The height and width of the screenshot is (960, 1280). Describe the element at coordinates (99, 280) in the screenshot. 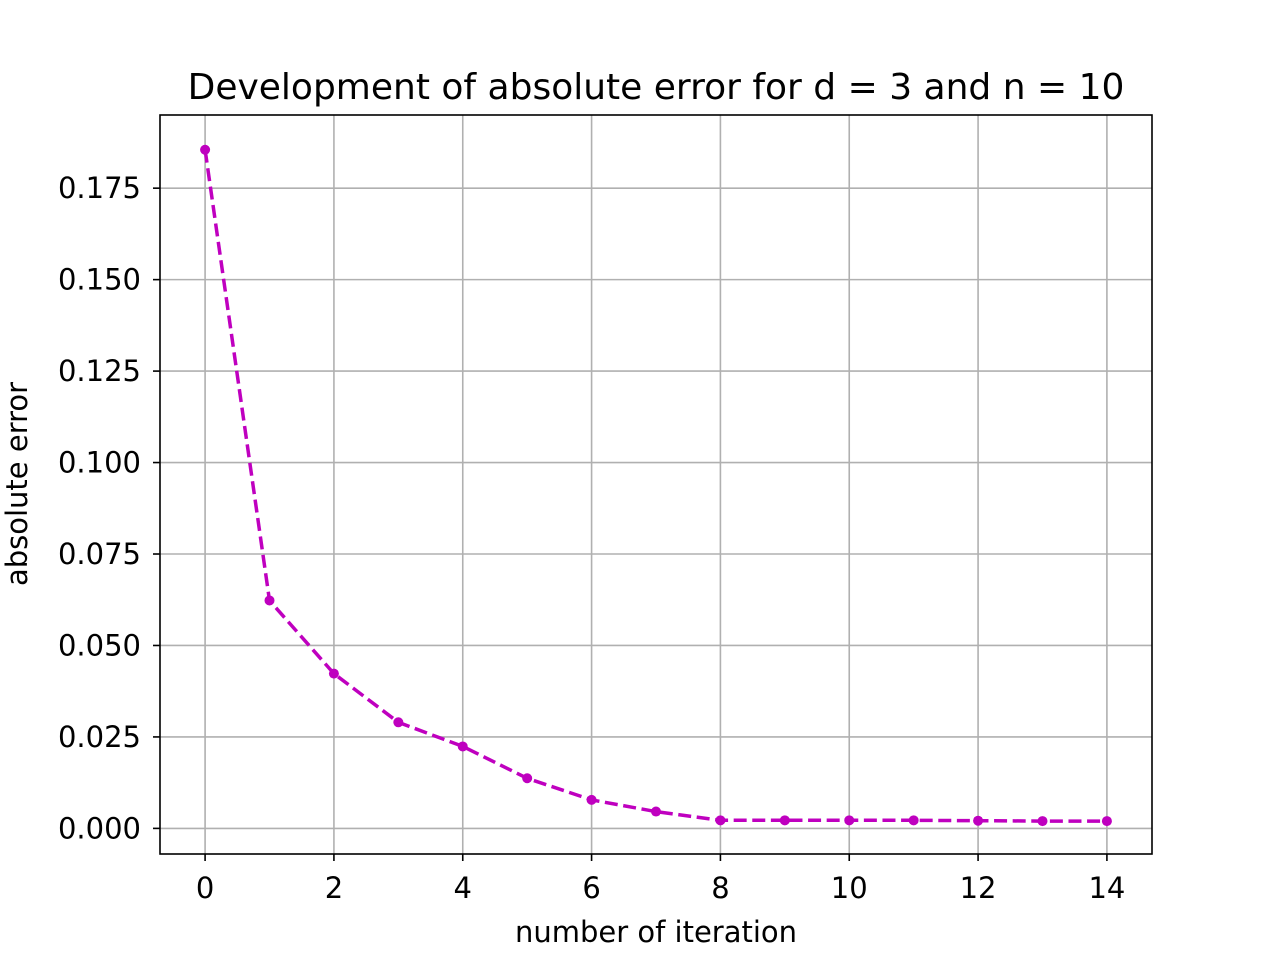

I see `y-tick-label: 0.150` at that location.